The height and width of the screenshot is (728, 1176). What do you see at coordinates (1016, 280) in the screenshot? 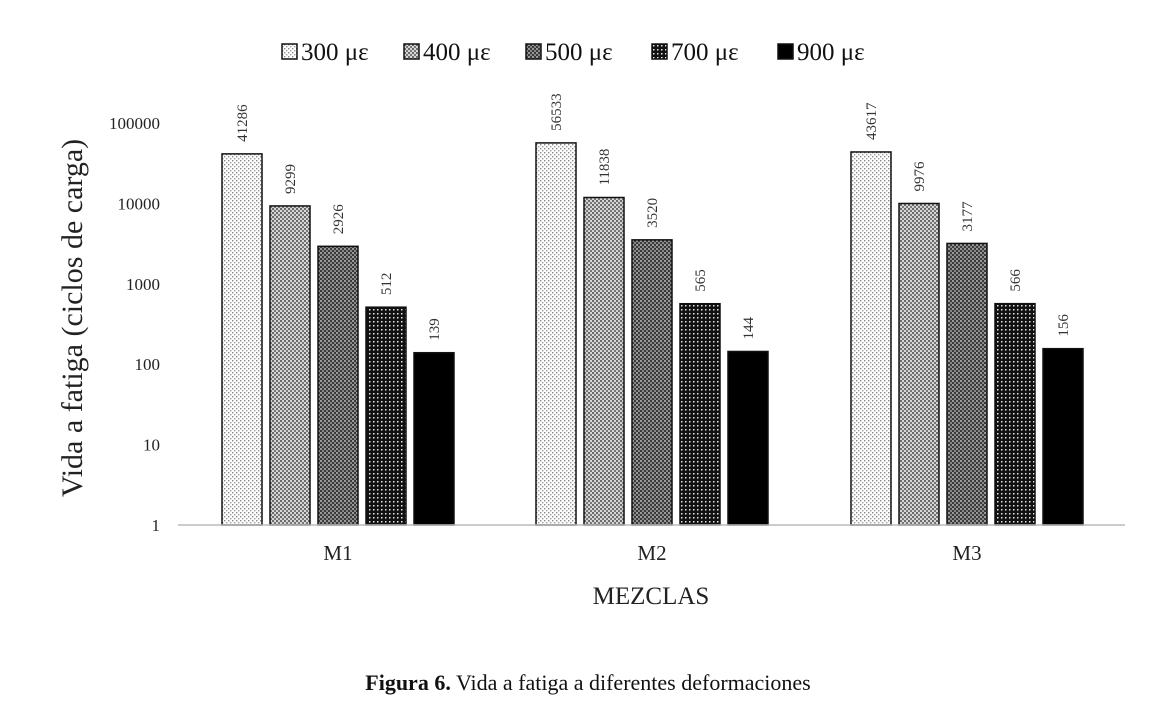
I see `data-label: 566` at bounding box center [1016, 280].